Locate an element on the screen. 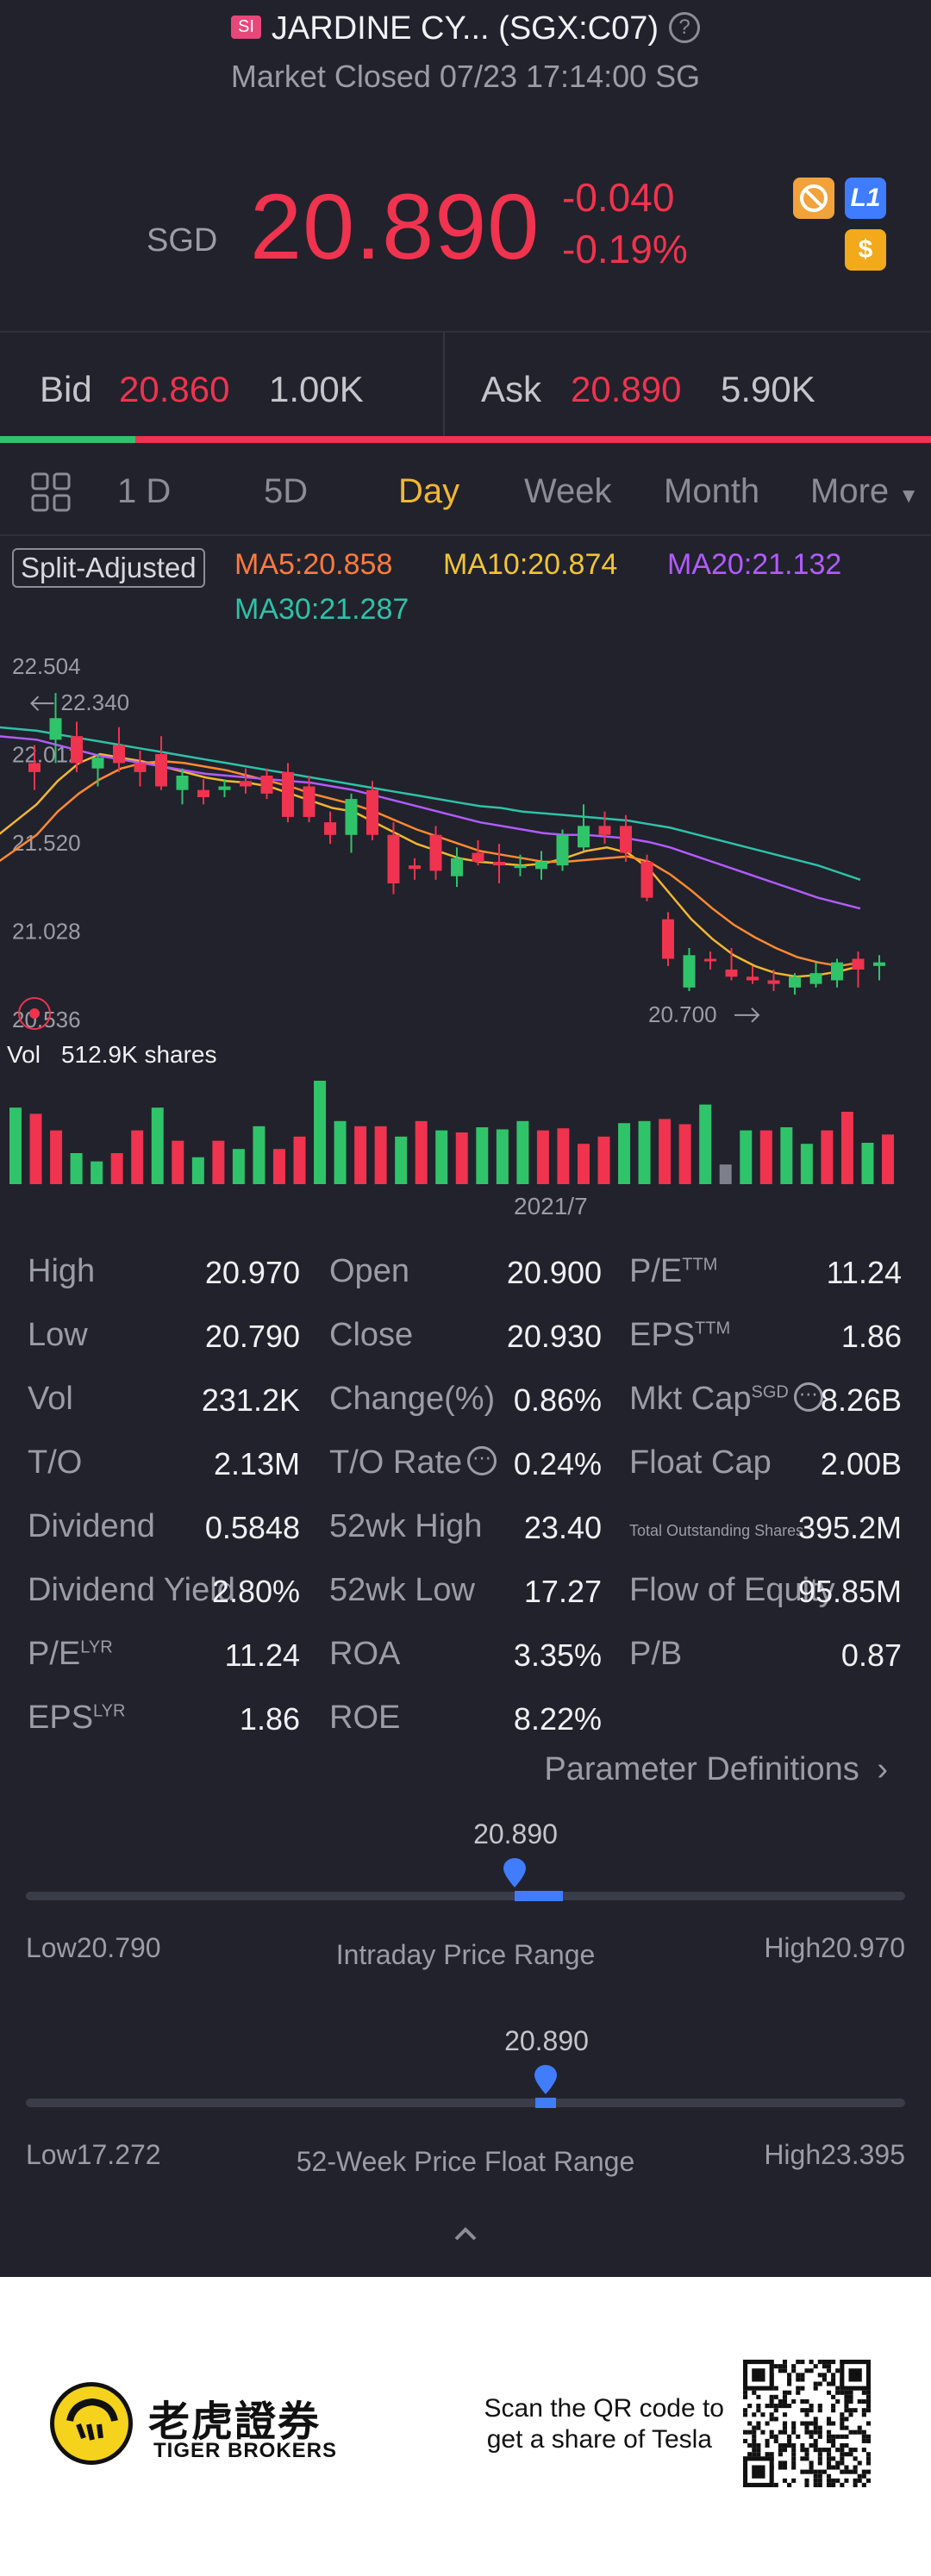 The width and height of the screenshot is (931, 2576). split-adjusted-button: Split-Adjusted is located at coordinates (108, 568).